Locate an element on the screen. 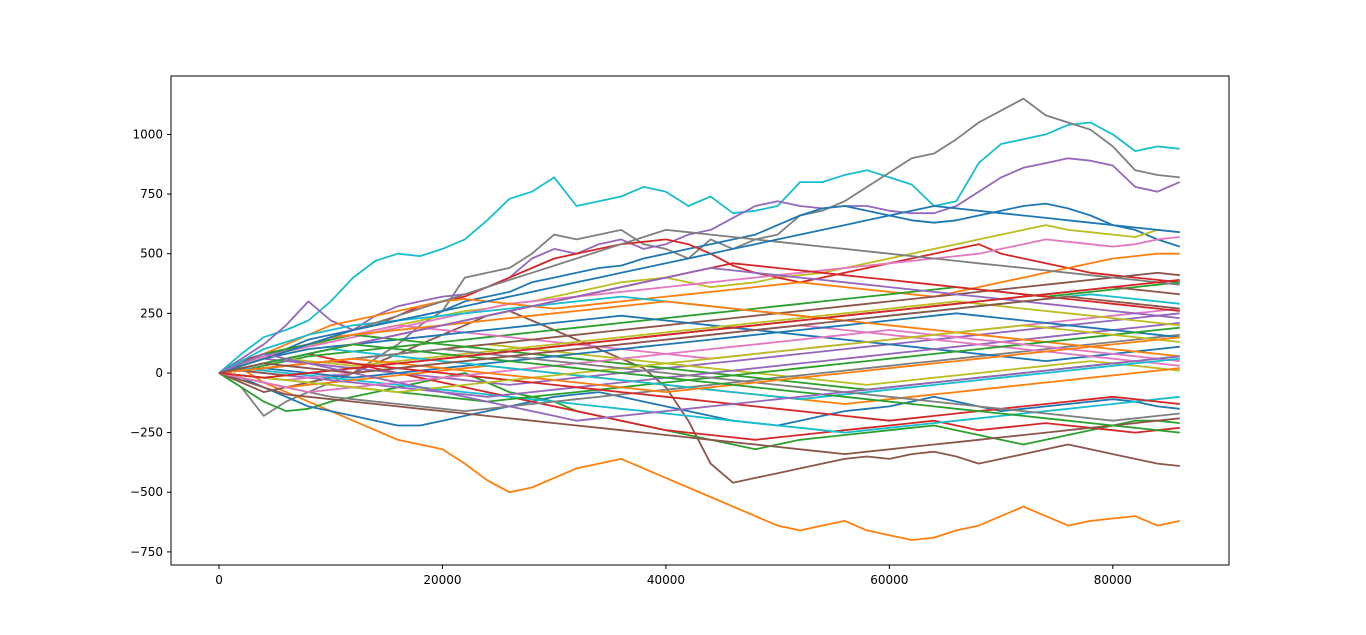 This screenshot has width=1366, height=635. y-tick-label: 1000 is located at coordinates (147, 134).